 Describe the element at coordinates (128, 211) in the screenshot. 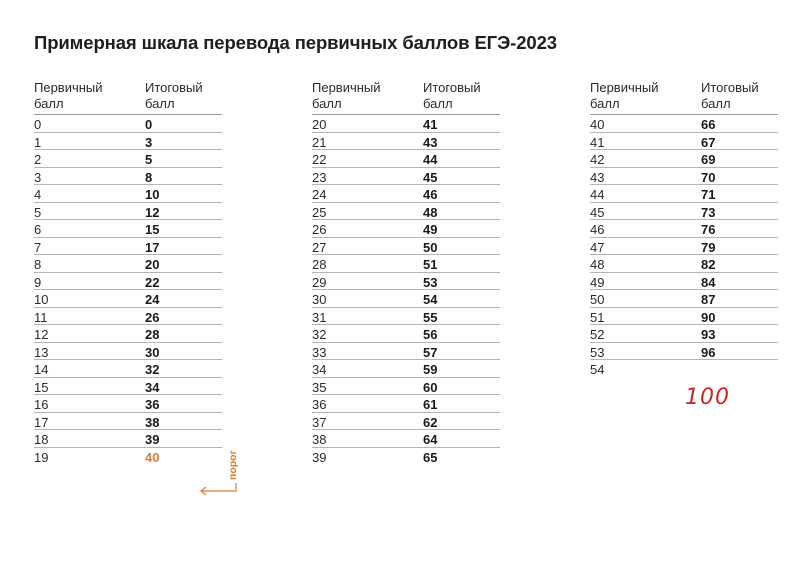

I see `table-row: 5 12` at that location.